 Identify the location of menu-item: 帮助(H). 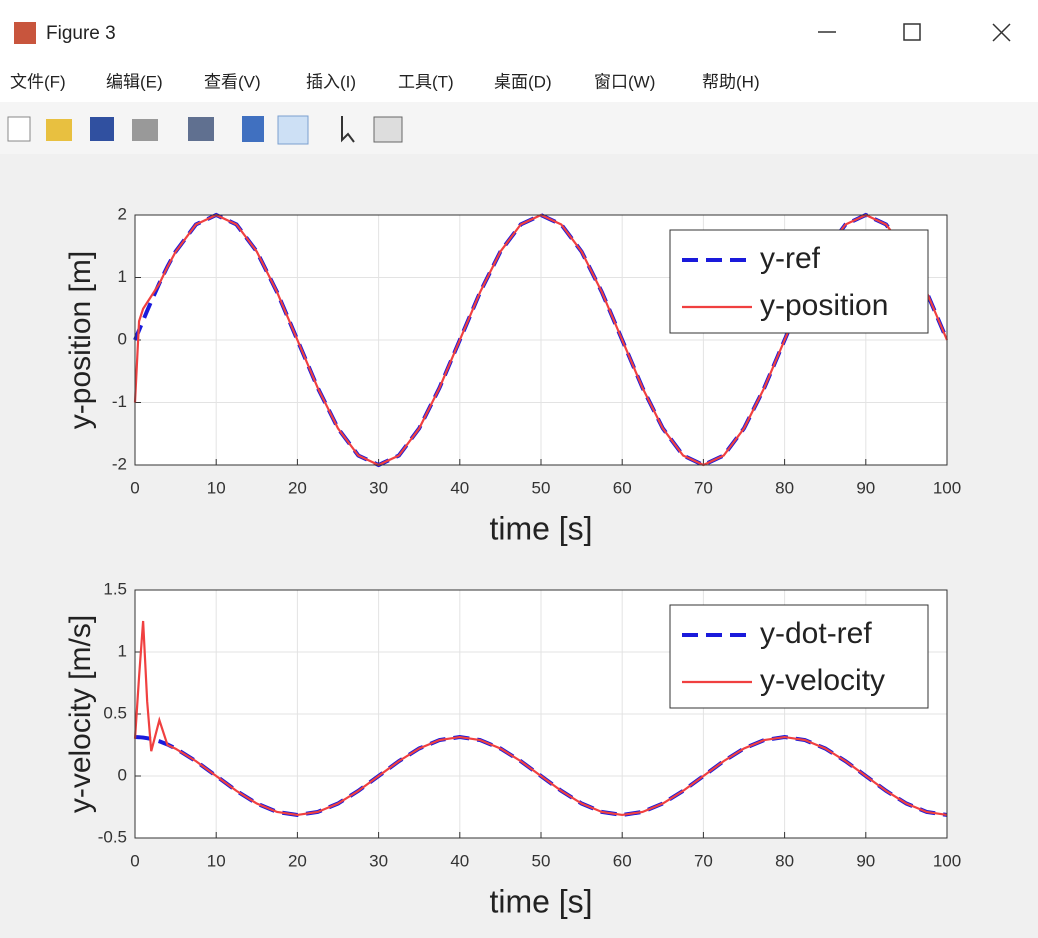
(731, 81).